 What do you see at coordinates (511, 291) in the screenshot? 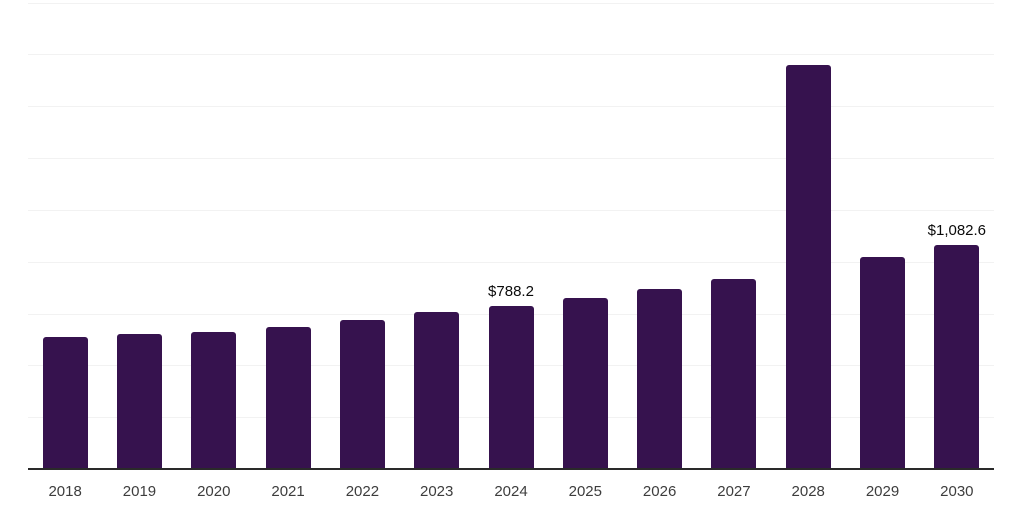
I see `data-label: $788.2` at bounding box center [511, 291].